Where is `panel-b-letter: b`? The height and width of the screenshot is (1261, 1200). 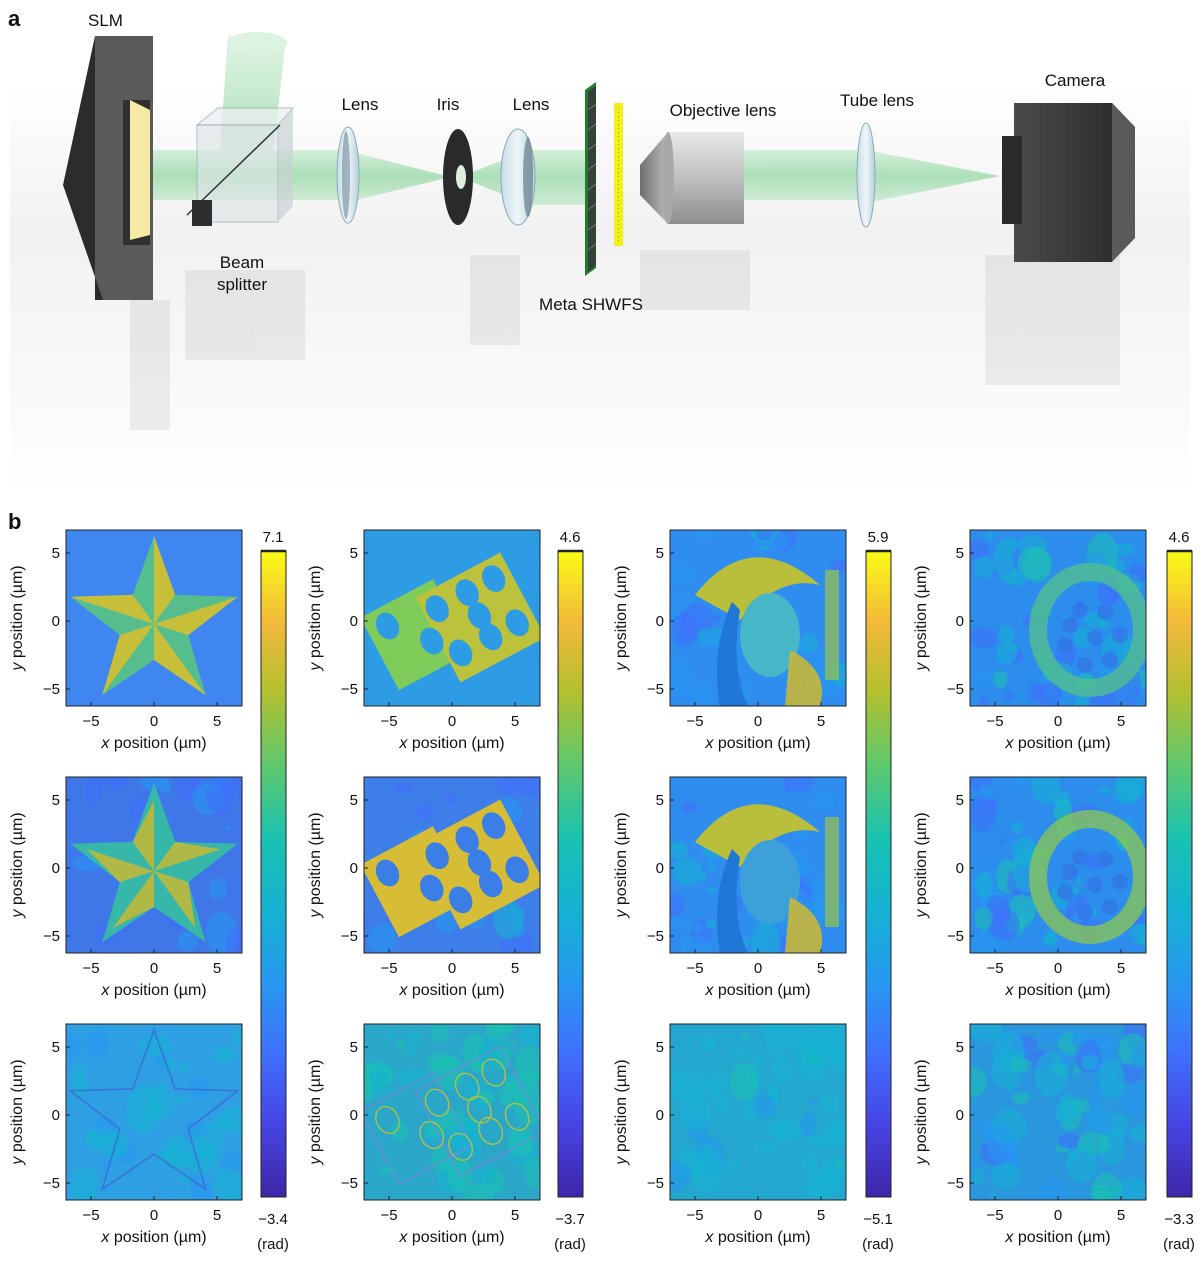 panel-b-letter: b is located at coordinates (14, 521).